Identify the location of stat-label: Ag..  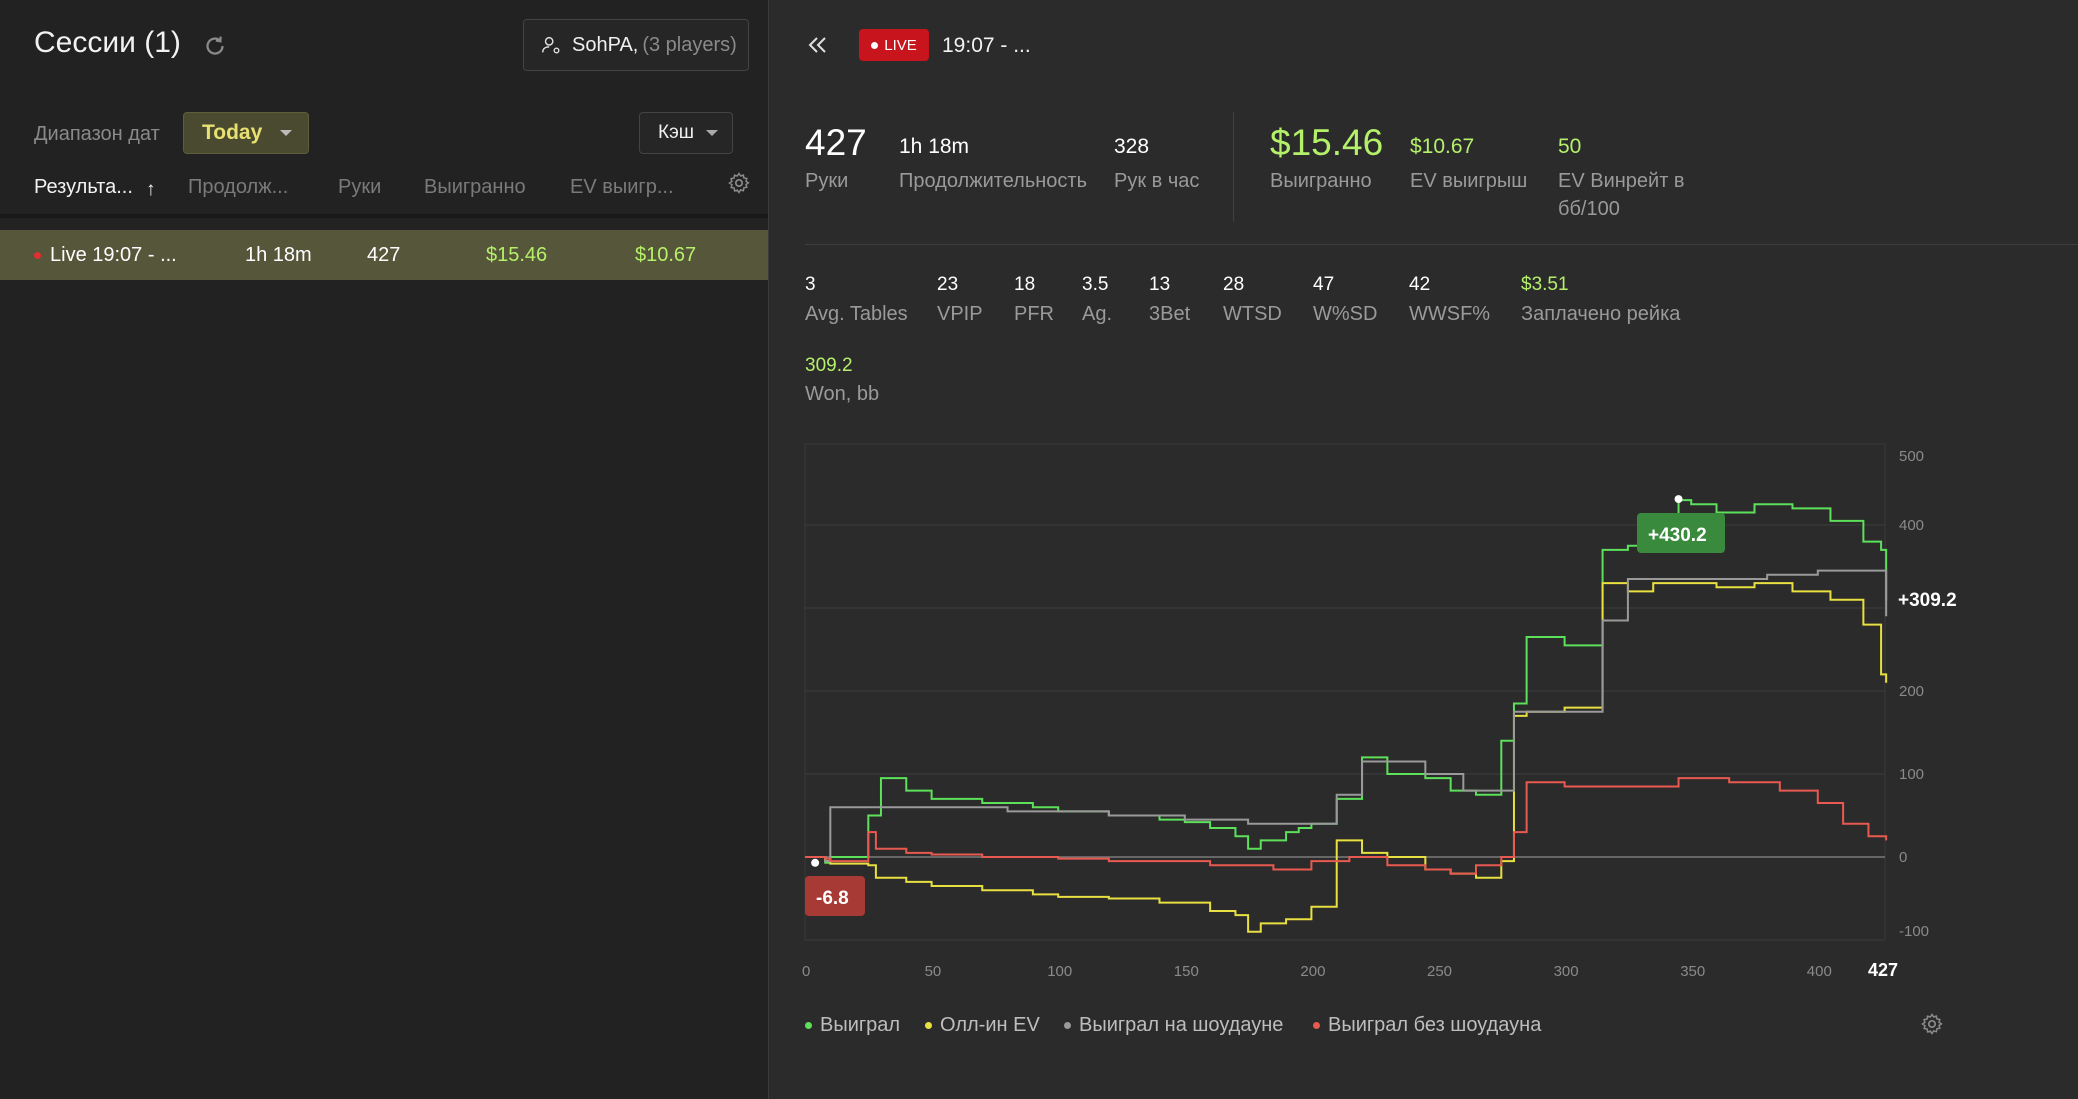
(1097, 314).